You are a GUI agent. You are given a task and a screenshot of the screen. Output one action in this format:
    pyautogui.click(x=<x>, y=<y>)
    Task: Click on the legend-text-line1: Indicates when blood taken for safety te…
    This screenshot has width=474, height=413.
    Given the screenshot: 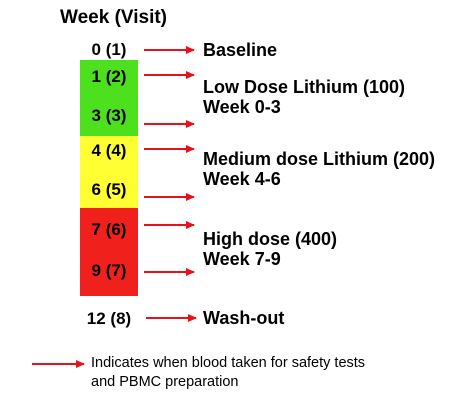 What is the action you would take?
    pyautogui.click(x=228, y=363)
    